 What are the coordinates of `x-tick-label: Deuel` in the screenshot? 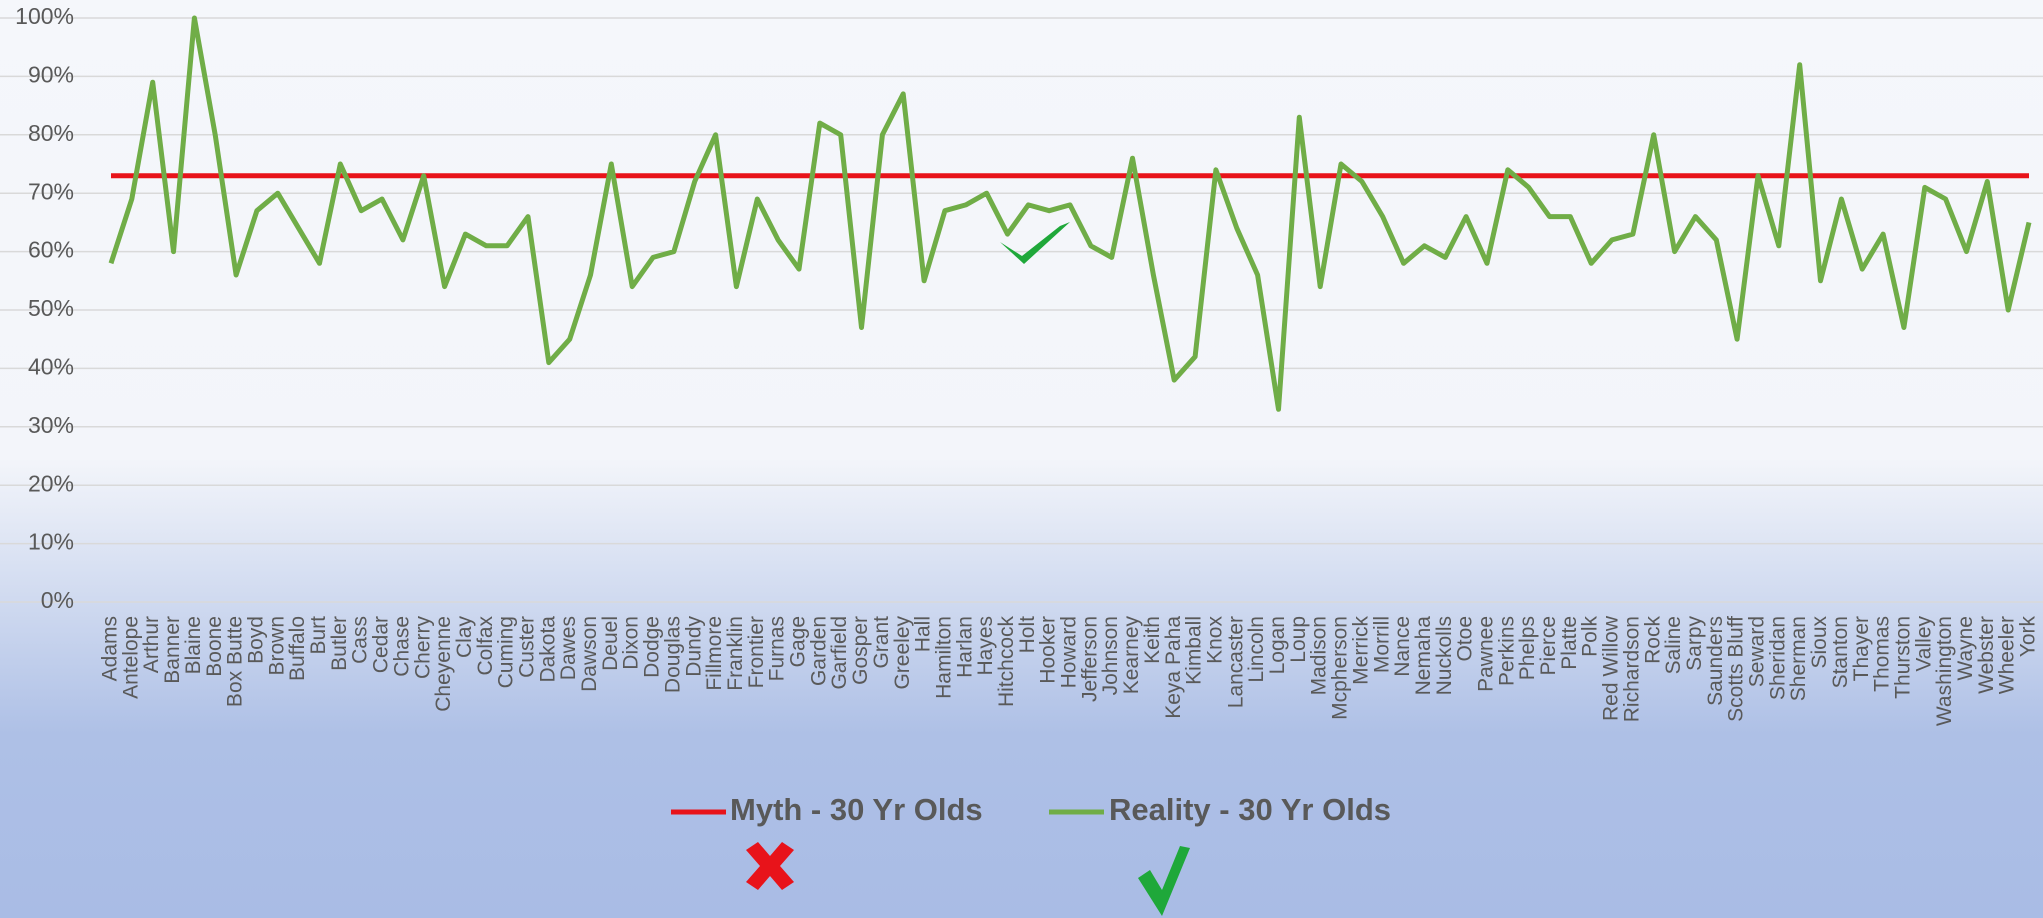 It's located at (610, 643).